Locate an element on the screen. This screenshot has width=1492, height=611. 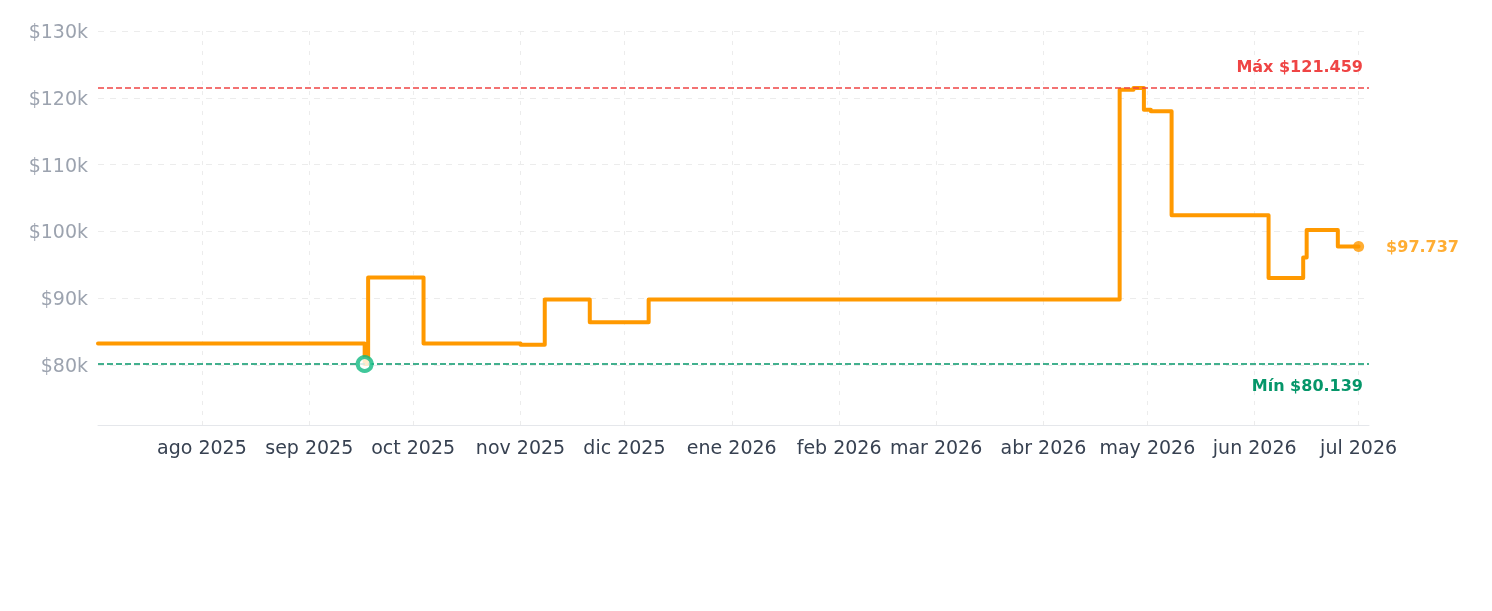
y-tick-label: $90k is located at coordinates (64, 298).